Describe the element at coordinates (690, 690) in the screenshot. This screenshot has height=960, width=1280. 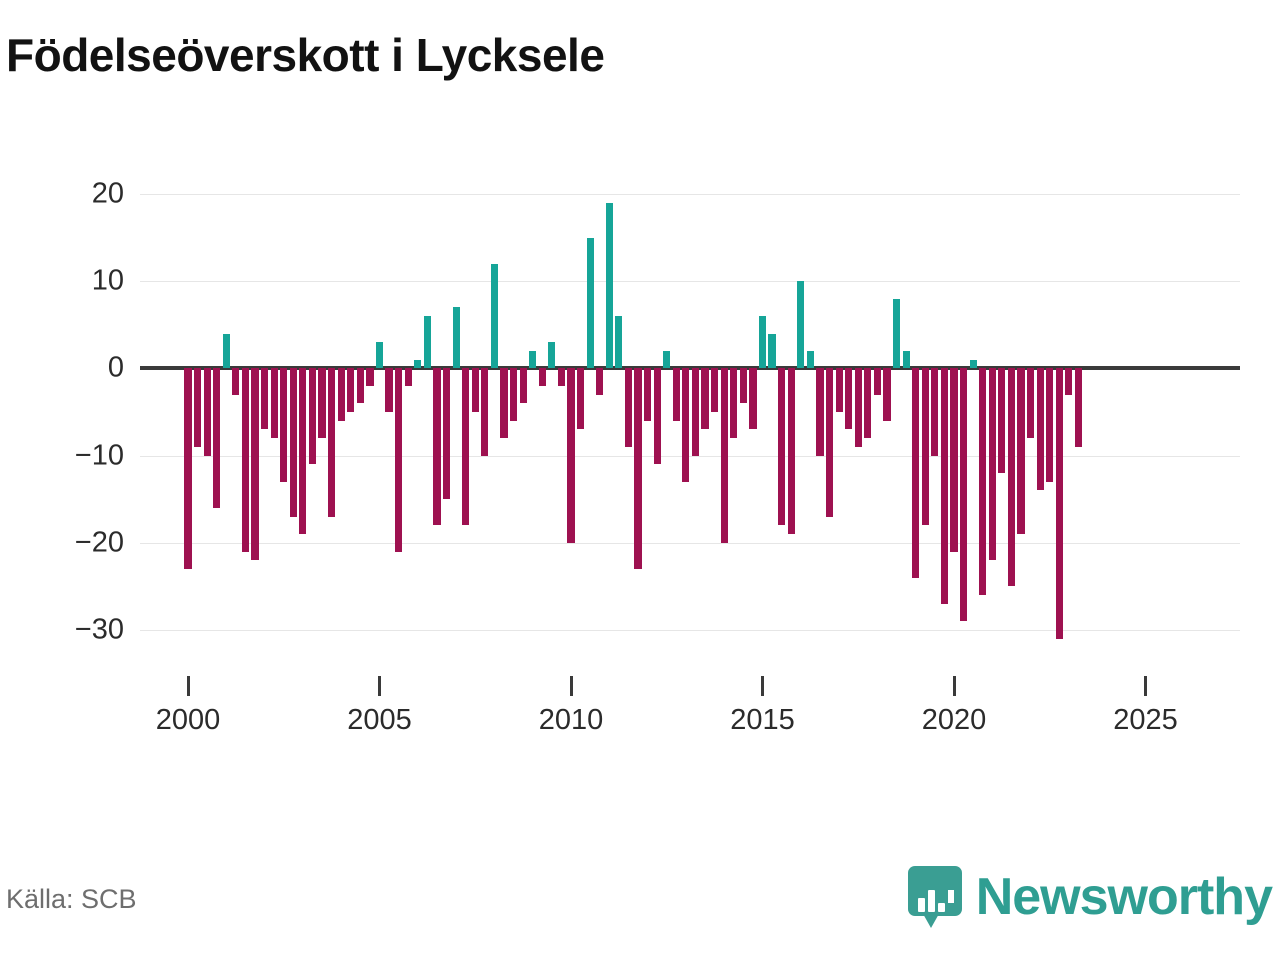
I see `x-axis: 2000 2005 2010 2015 2020 2025` at that location.